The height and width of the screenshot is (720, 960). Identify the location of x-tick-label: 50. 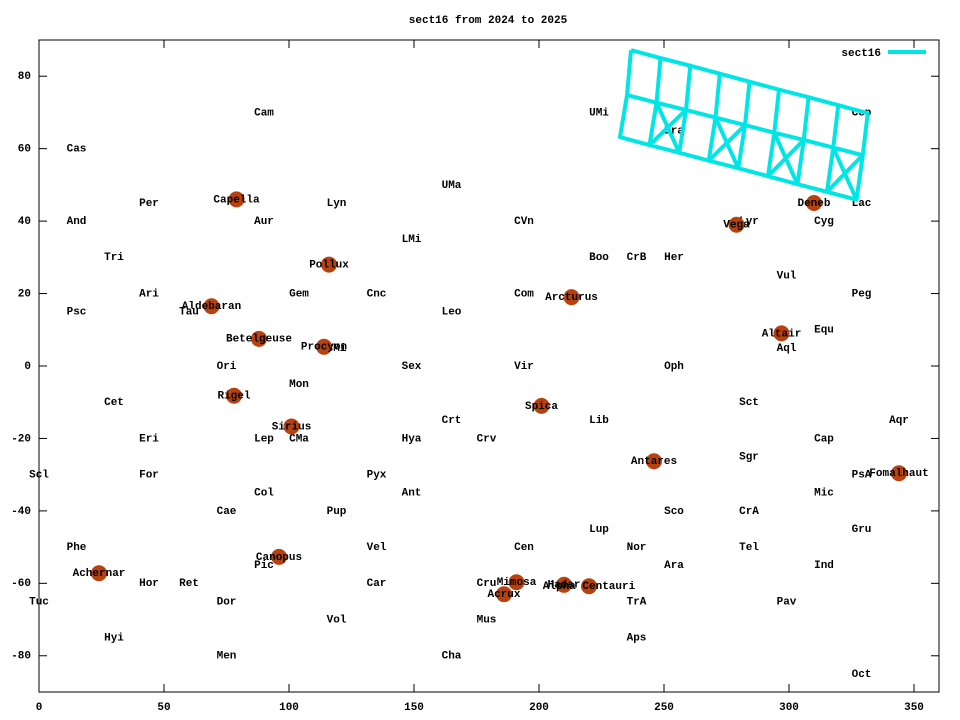
(163, 708).